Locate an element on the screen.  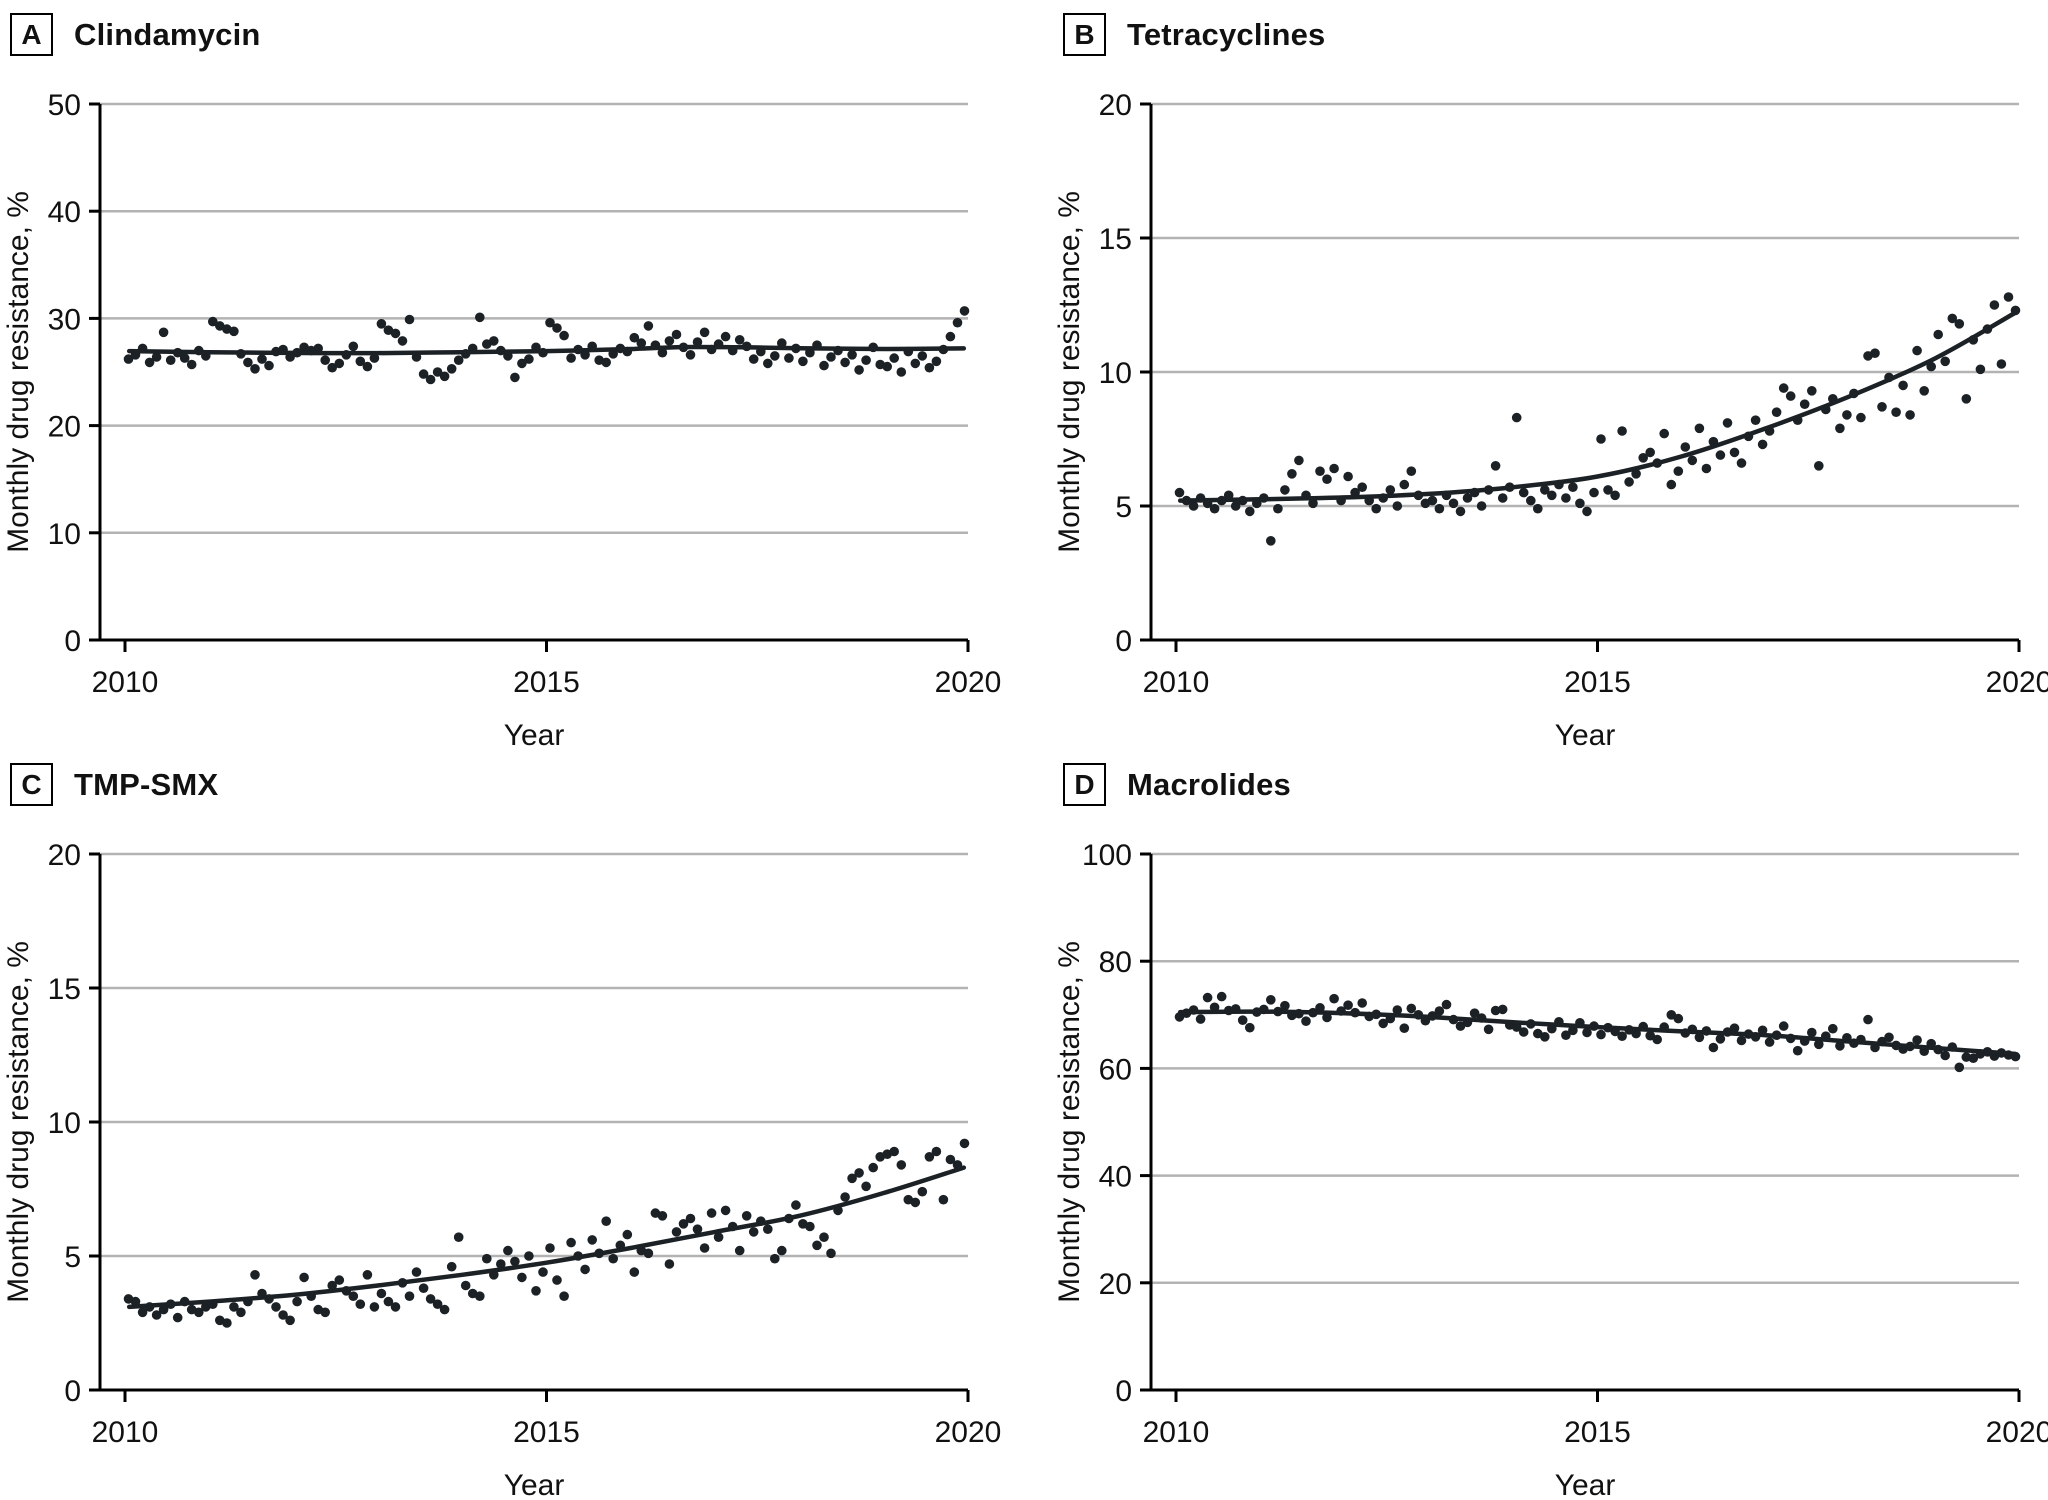
y-tick-label: 30 is located at coordinates (64, 319).